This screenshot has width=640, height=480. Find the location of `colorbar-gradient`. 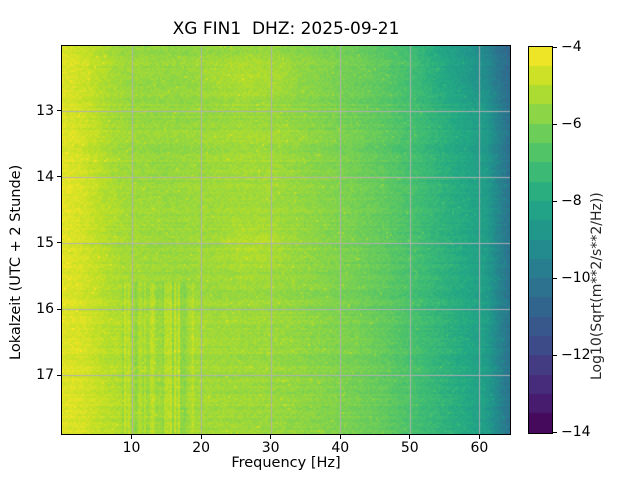

colorbar-gradient is located at coordinates (540, 240).